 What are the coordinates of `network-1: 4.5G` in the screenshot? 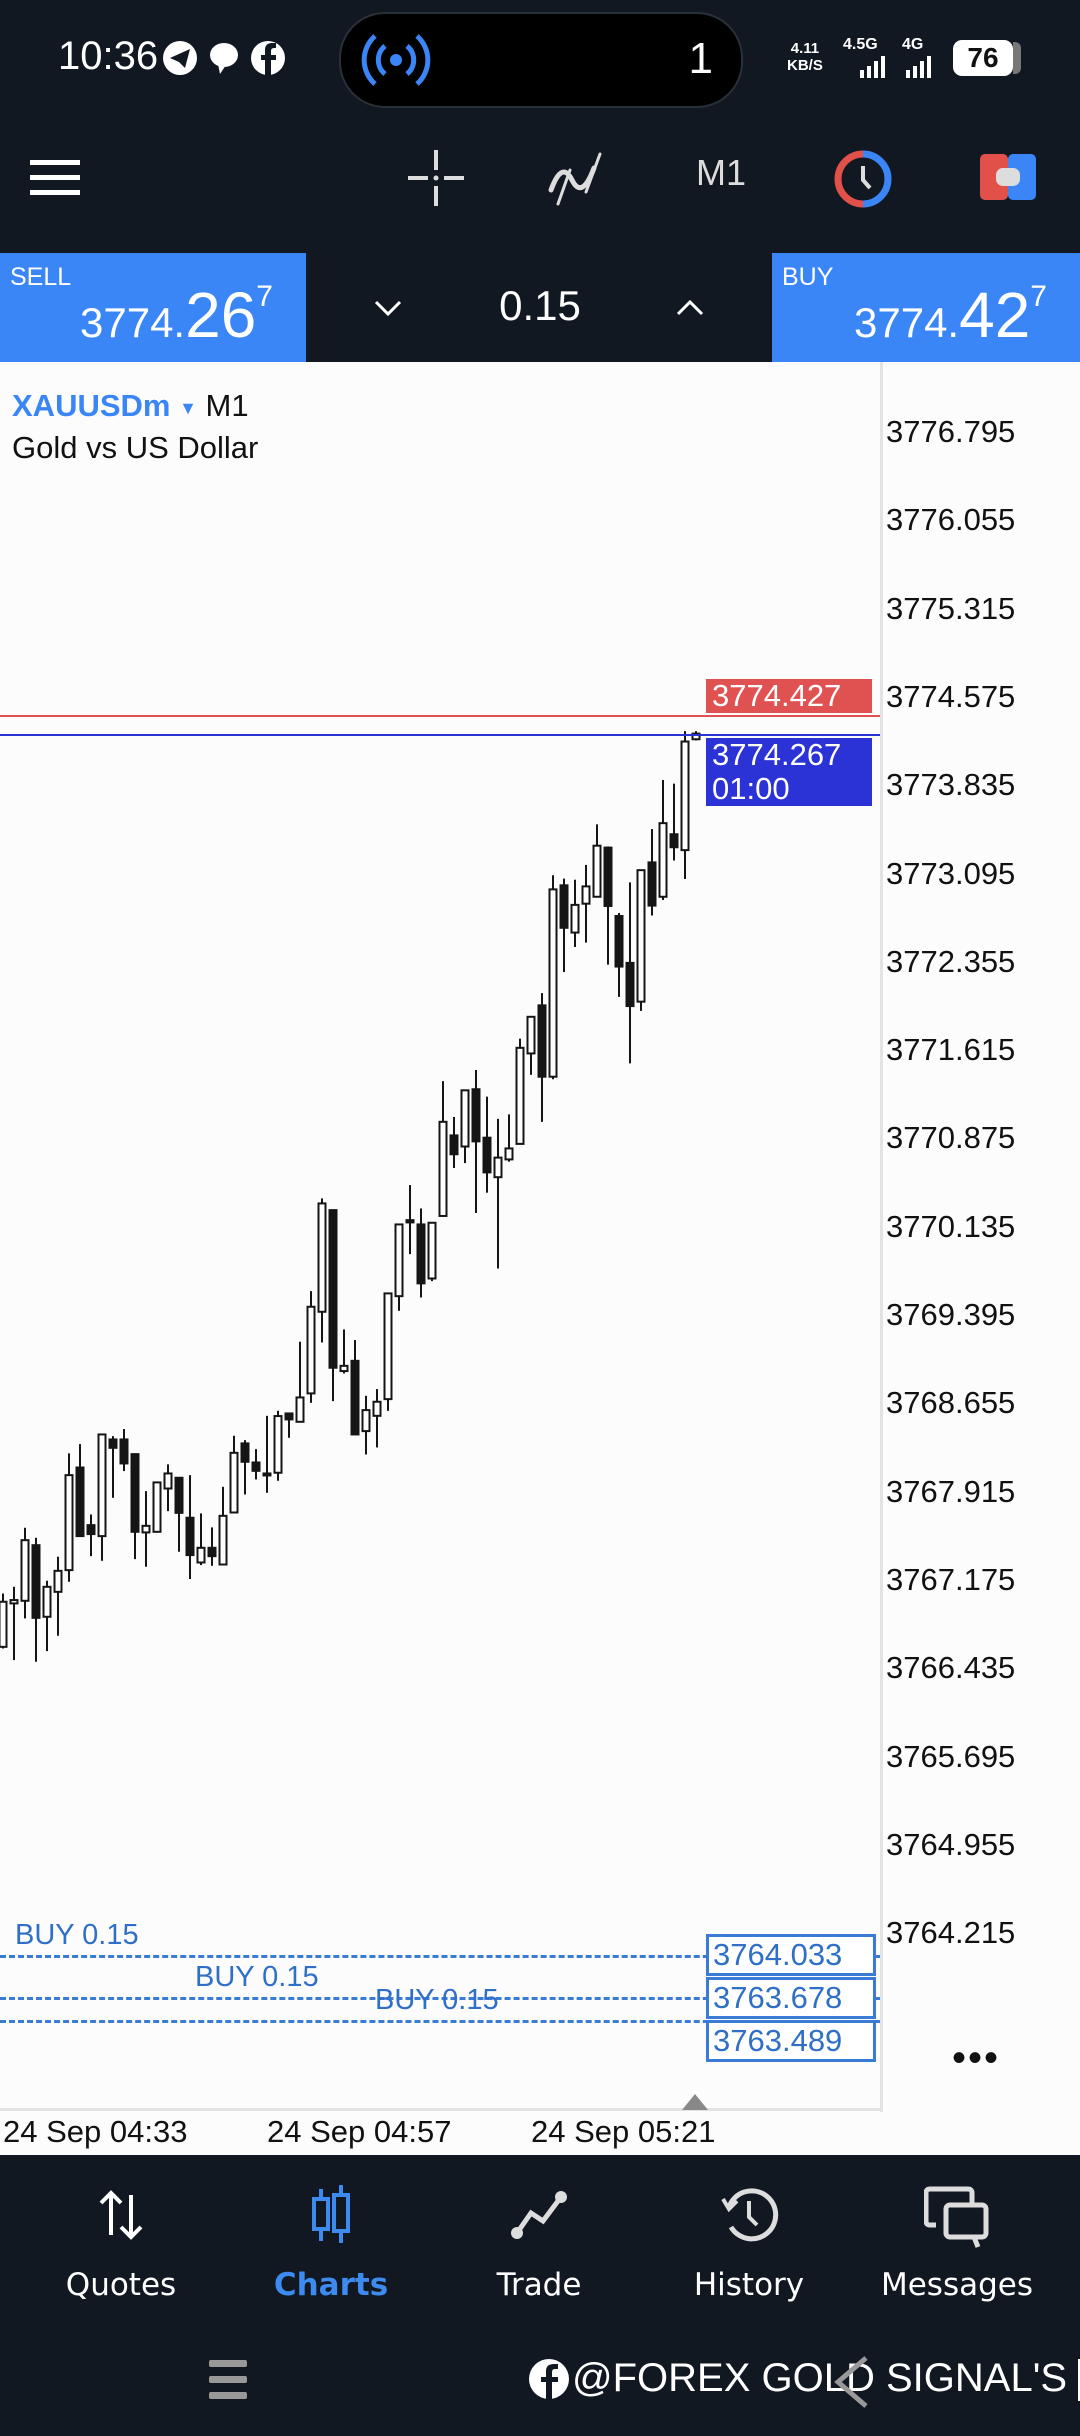 It's located at (860, 44).